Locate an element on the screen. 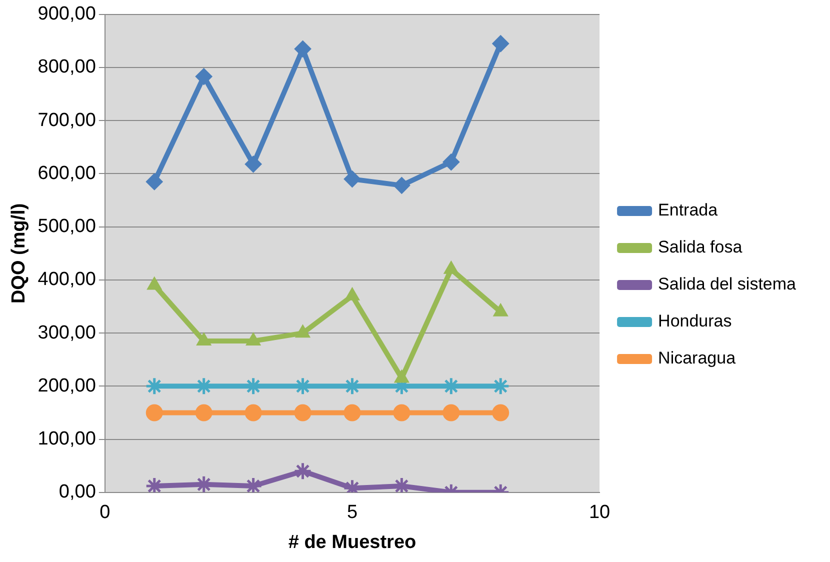  legend-label: Salida del sistema is located at coordinates (727, 284).